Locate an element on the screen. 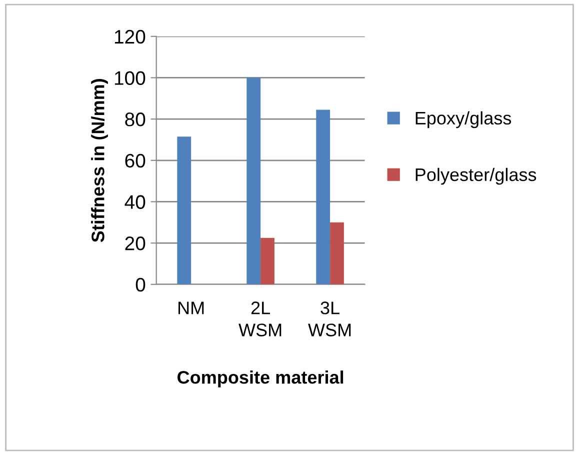 The height and width of the screenshot is (455, 579). y-tick-label: 40 is located at coordinates (135, 202).